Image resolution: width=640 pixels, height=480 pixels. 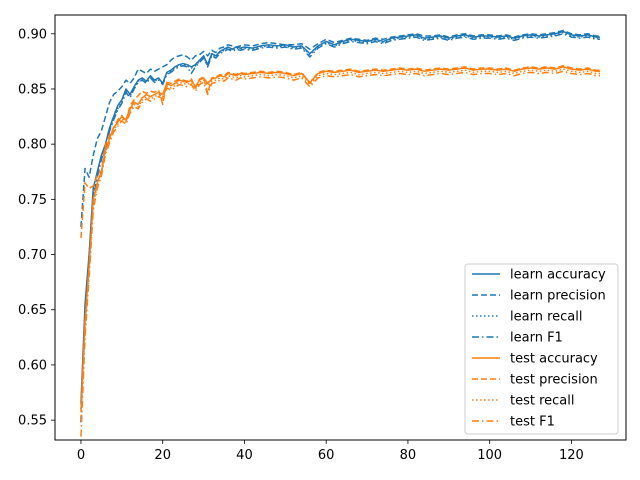 What do you see at coordinates (32, 145) in the screenshot?
I see `y-tick-label: 0.80` at bounding box center [32, 145].